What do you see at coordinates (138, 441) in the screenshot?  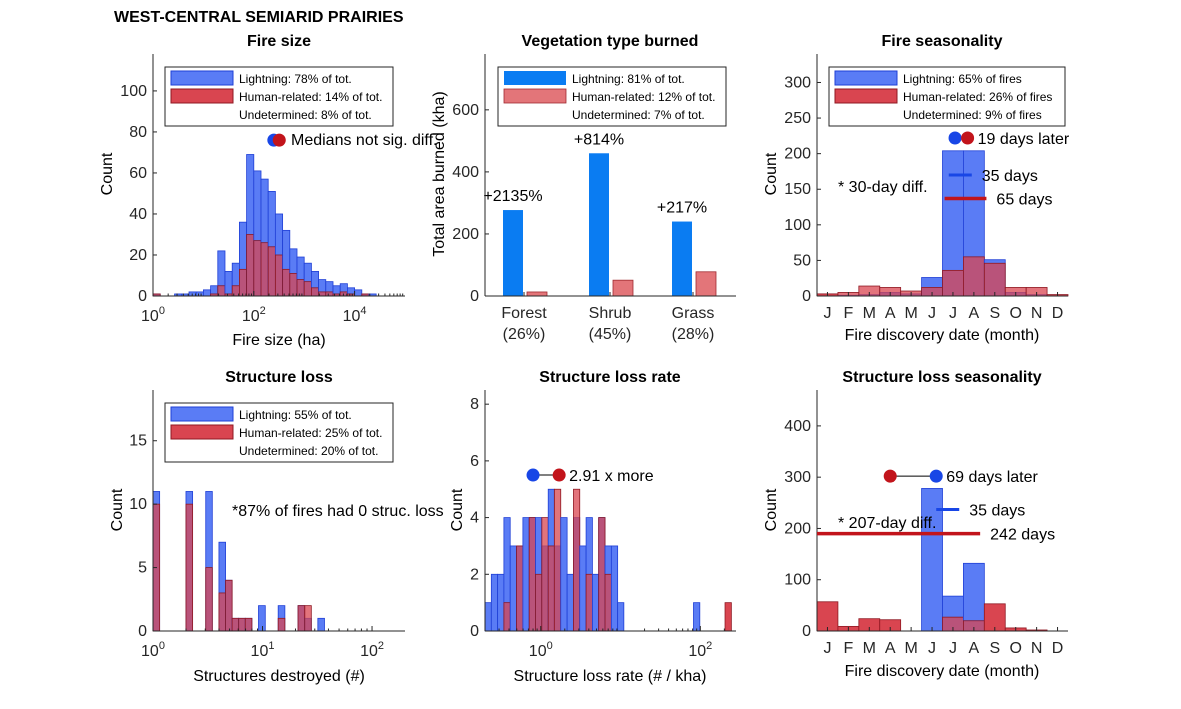 I see `y-tick-label: 15` at bounding box center [138, 441].